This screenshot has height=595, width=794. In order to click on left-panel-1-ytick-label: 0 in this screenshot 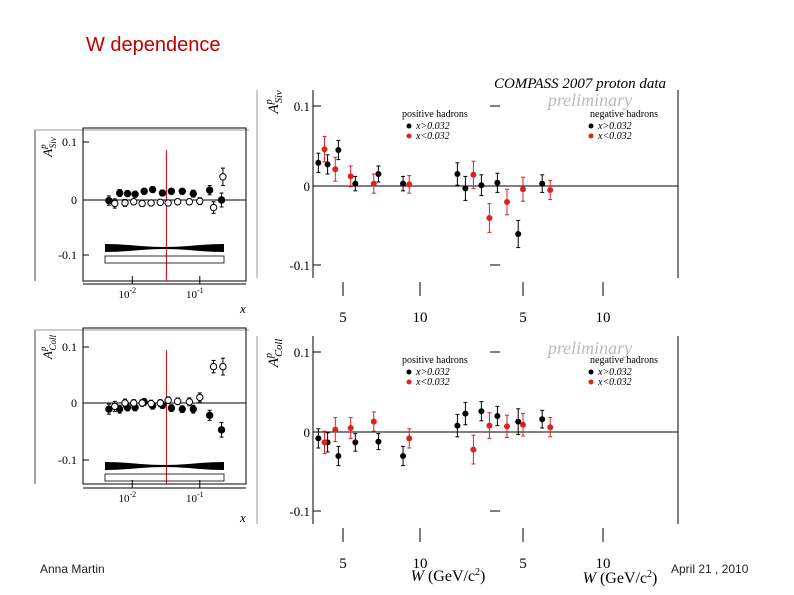, I will do `click(74, 403)`.